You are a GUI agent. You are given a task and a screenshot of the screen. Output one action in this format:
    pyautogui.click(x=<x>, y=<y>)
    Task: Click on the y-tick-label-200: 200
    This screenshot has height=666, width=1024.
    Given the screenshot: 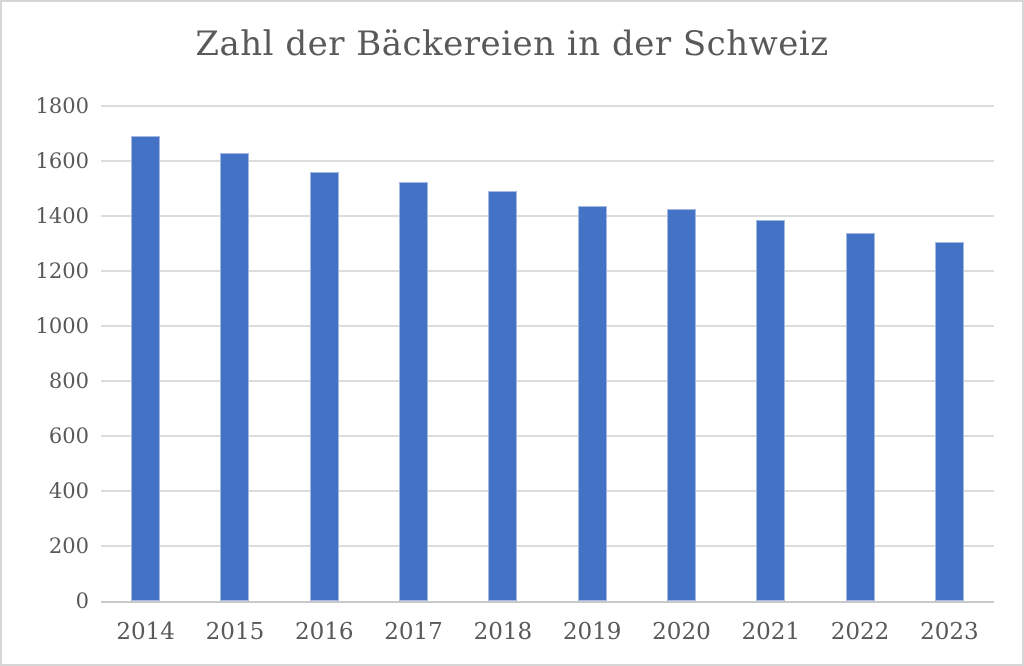 What is the action you would take?
    pyautogui.click(x=68, y=546)
    